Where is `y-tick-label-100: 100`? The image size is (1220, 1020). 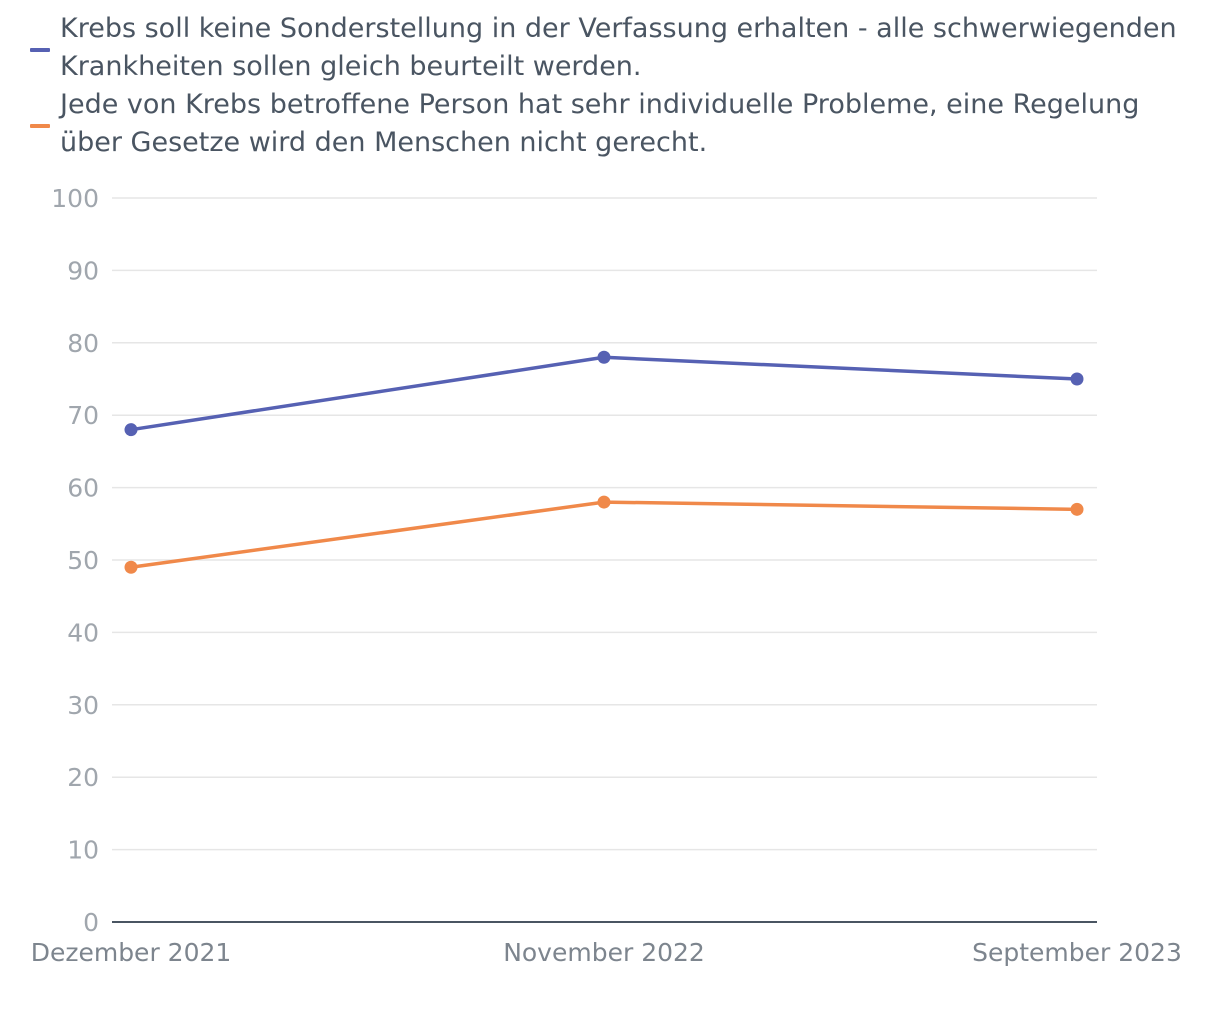 y-tick-label-100: 100 is located at coordinates (75, 198).